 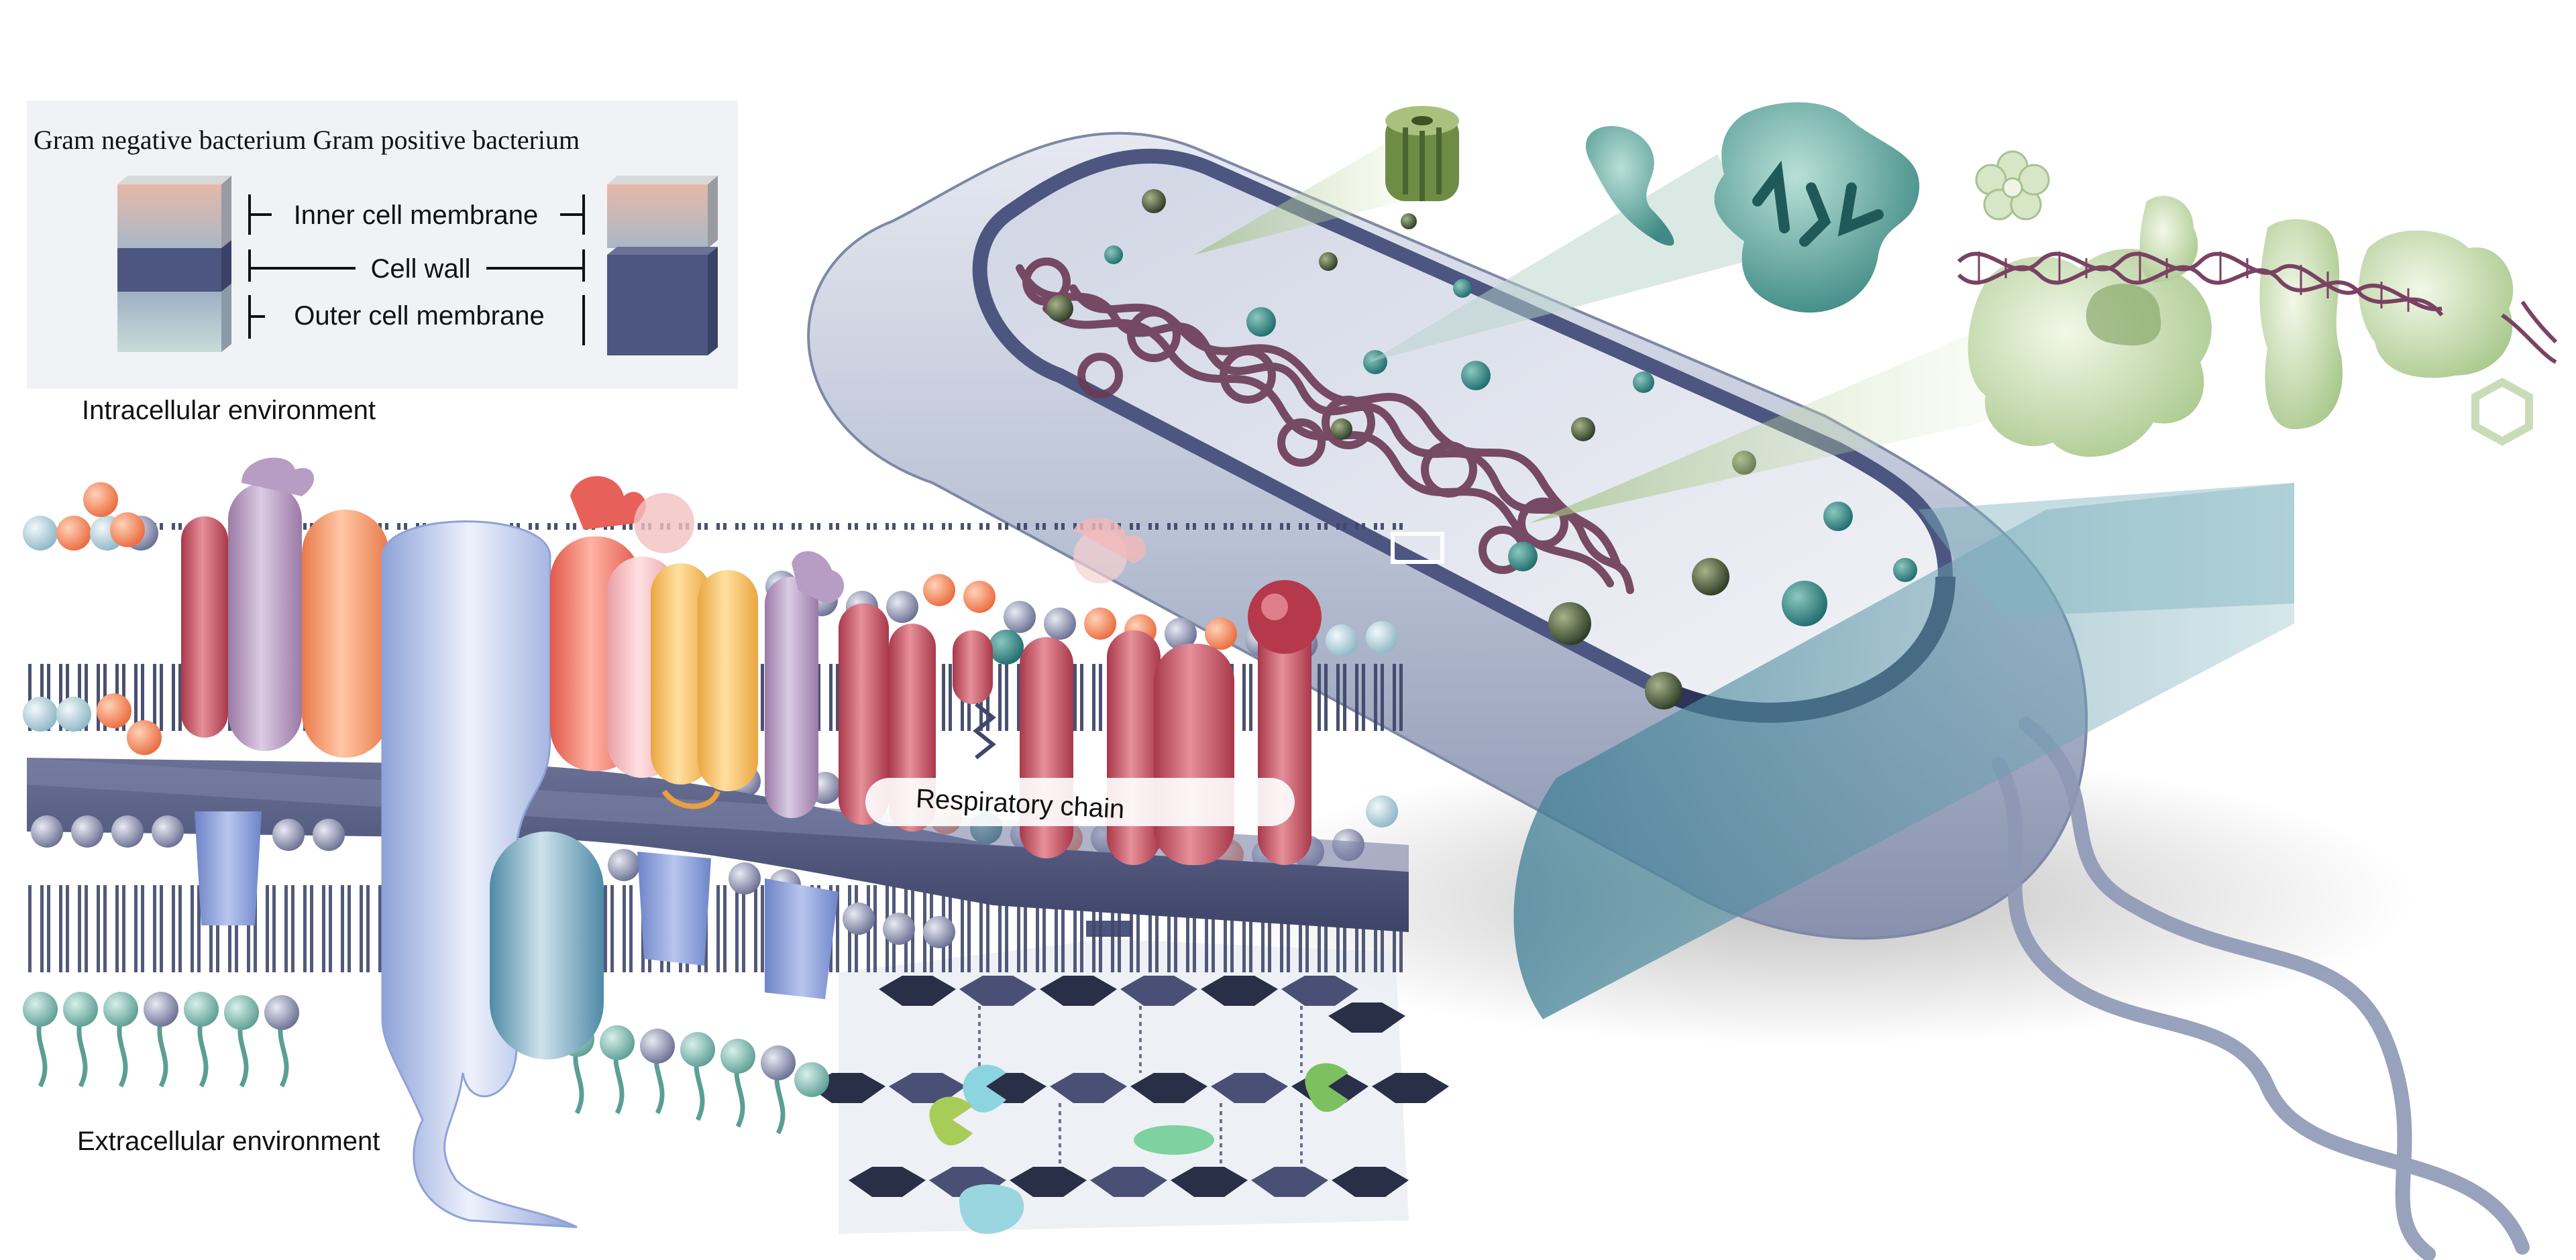 I want to click on flagella, so click(x=2261, y=989).